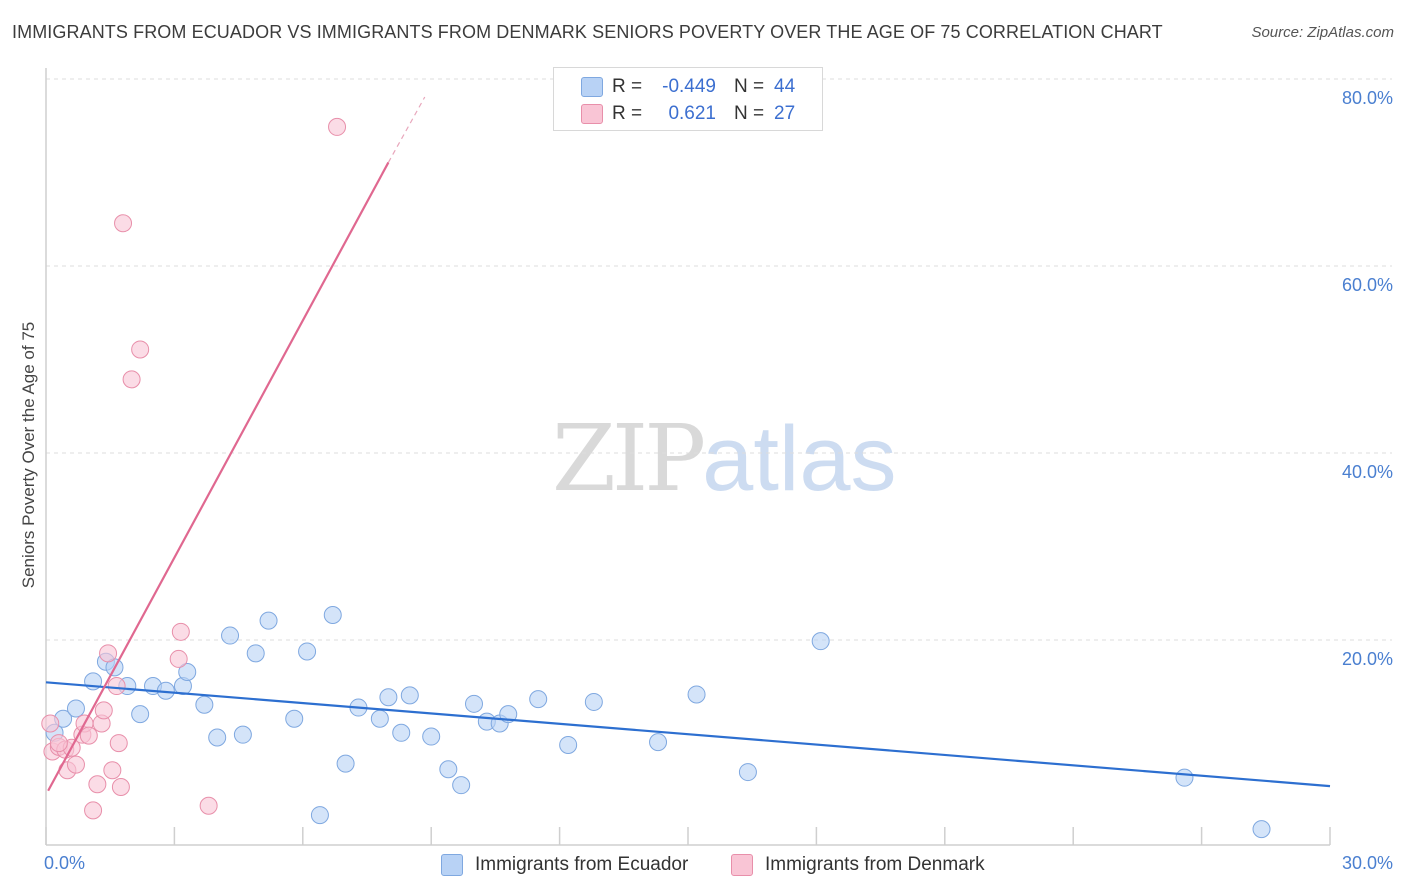  Describe the element at coordinates (1322, 32) in the screenshot. I see `source-credit: Source: ZipAtlas.com` at that location.